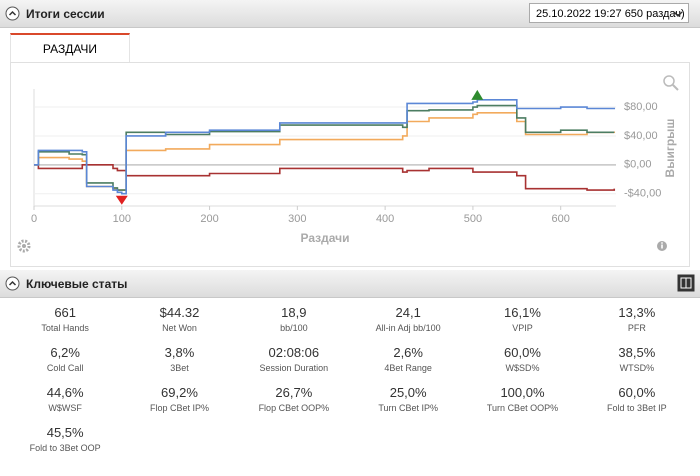 The image size is (700, 476). I want to click on x-tick-label: 100, so click(122, 219).